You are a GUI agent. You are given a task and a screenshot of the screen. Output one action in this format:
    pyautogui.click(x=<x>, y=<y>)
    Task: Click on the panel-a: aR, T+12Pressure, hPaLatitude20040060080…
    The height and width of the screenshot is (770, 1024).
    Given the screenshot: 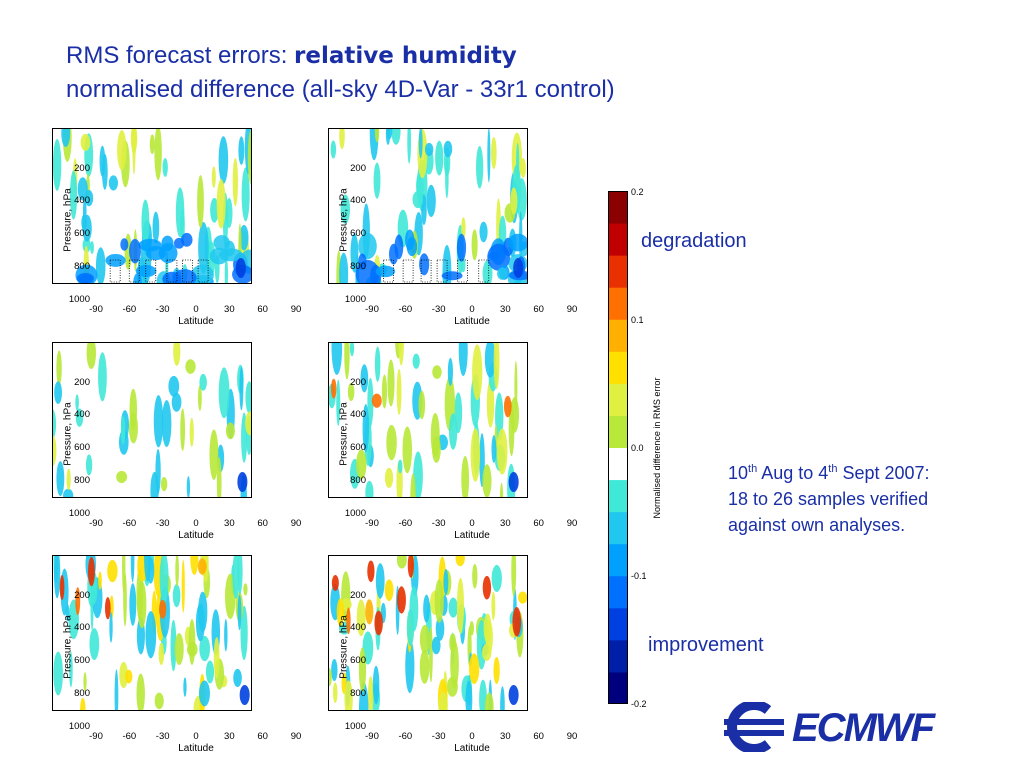 What is the action you would take?
    pyautogui.click(x=182, y=235)
    